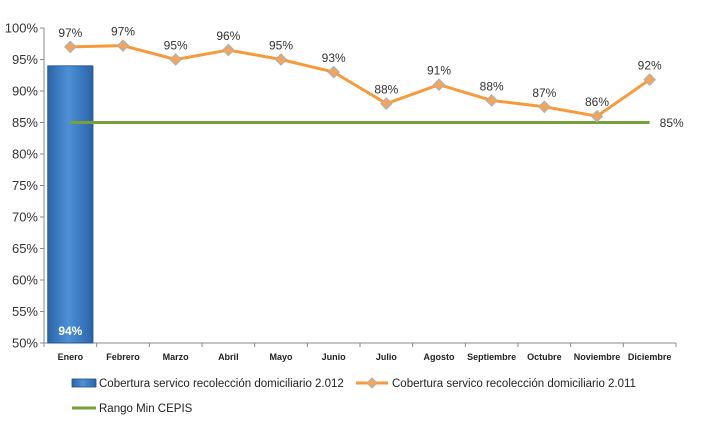 The height and width of the screenshot is (429, 716). I want to click on y-tick-label: 90%, so click(25, 91).